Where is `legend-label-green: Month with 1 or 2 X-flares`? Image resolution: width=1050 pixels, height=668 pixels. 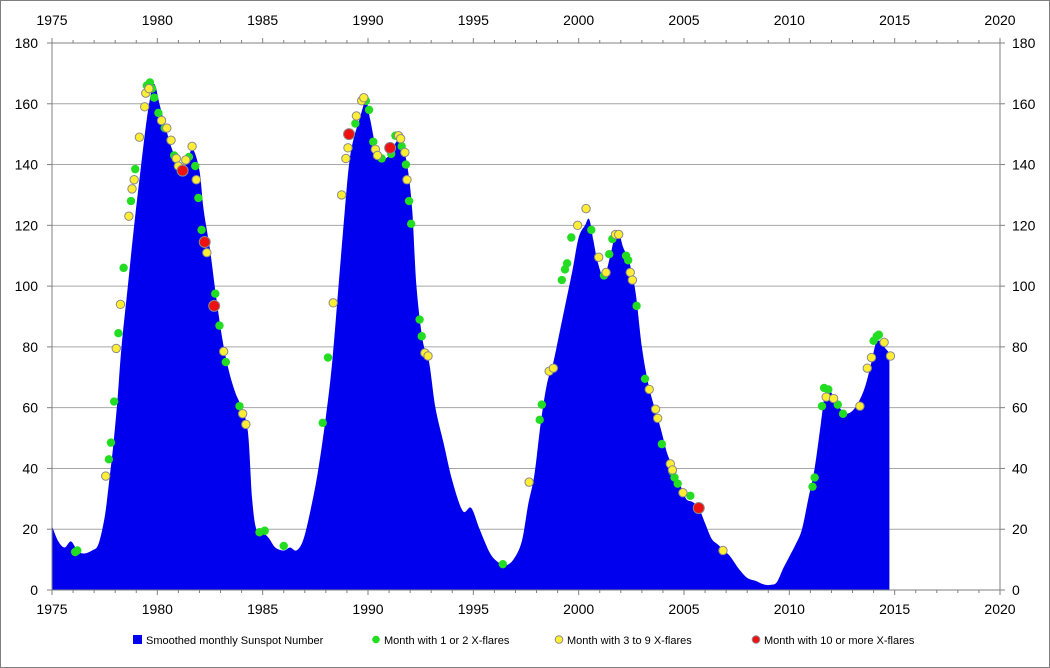 legend-label-green: Month with 1 or 2 X-flares is located at coordinates (447, 641).